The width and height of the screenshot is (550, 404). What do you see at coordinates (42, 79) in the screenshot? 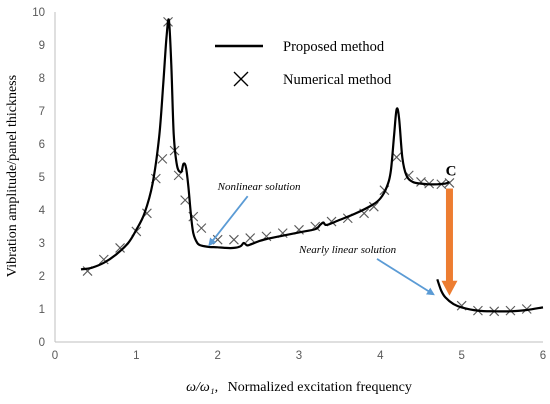
I see `y-tick-label: 8` at bounding box center [42, 79].